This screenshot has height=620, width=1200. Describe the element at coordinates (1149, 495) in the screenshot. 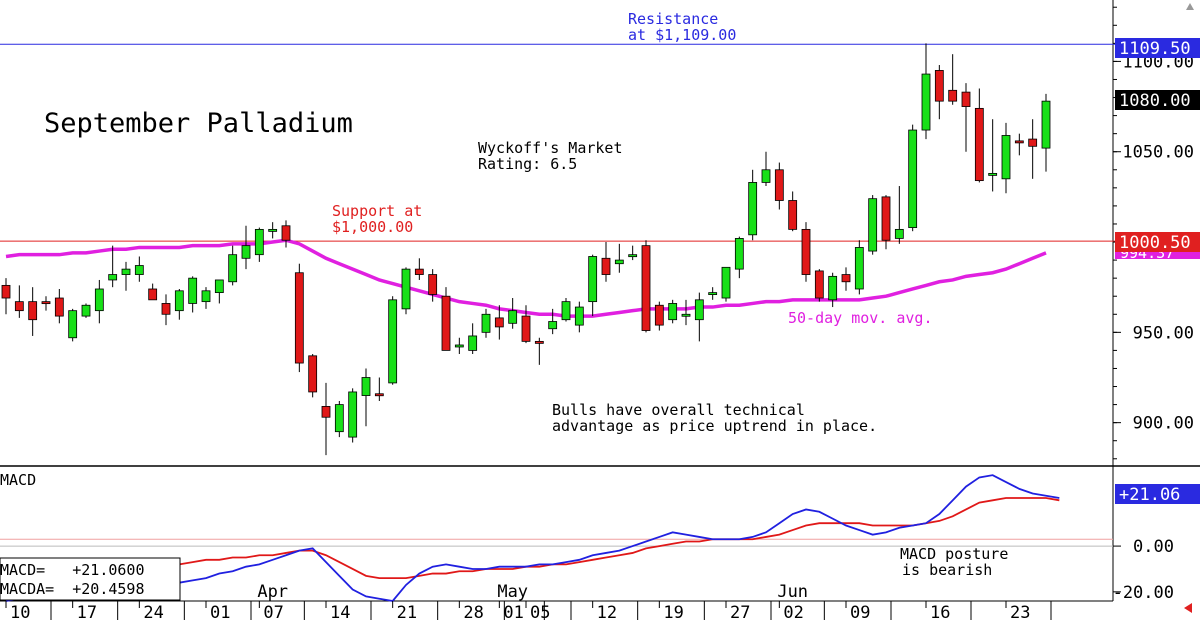

I see `macd-value-label: +21.06` at that location.